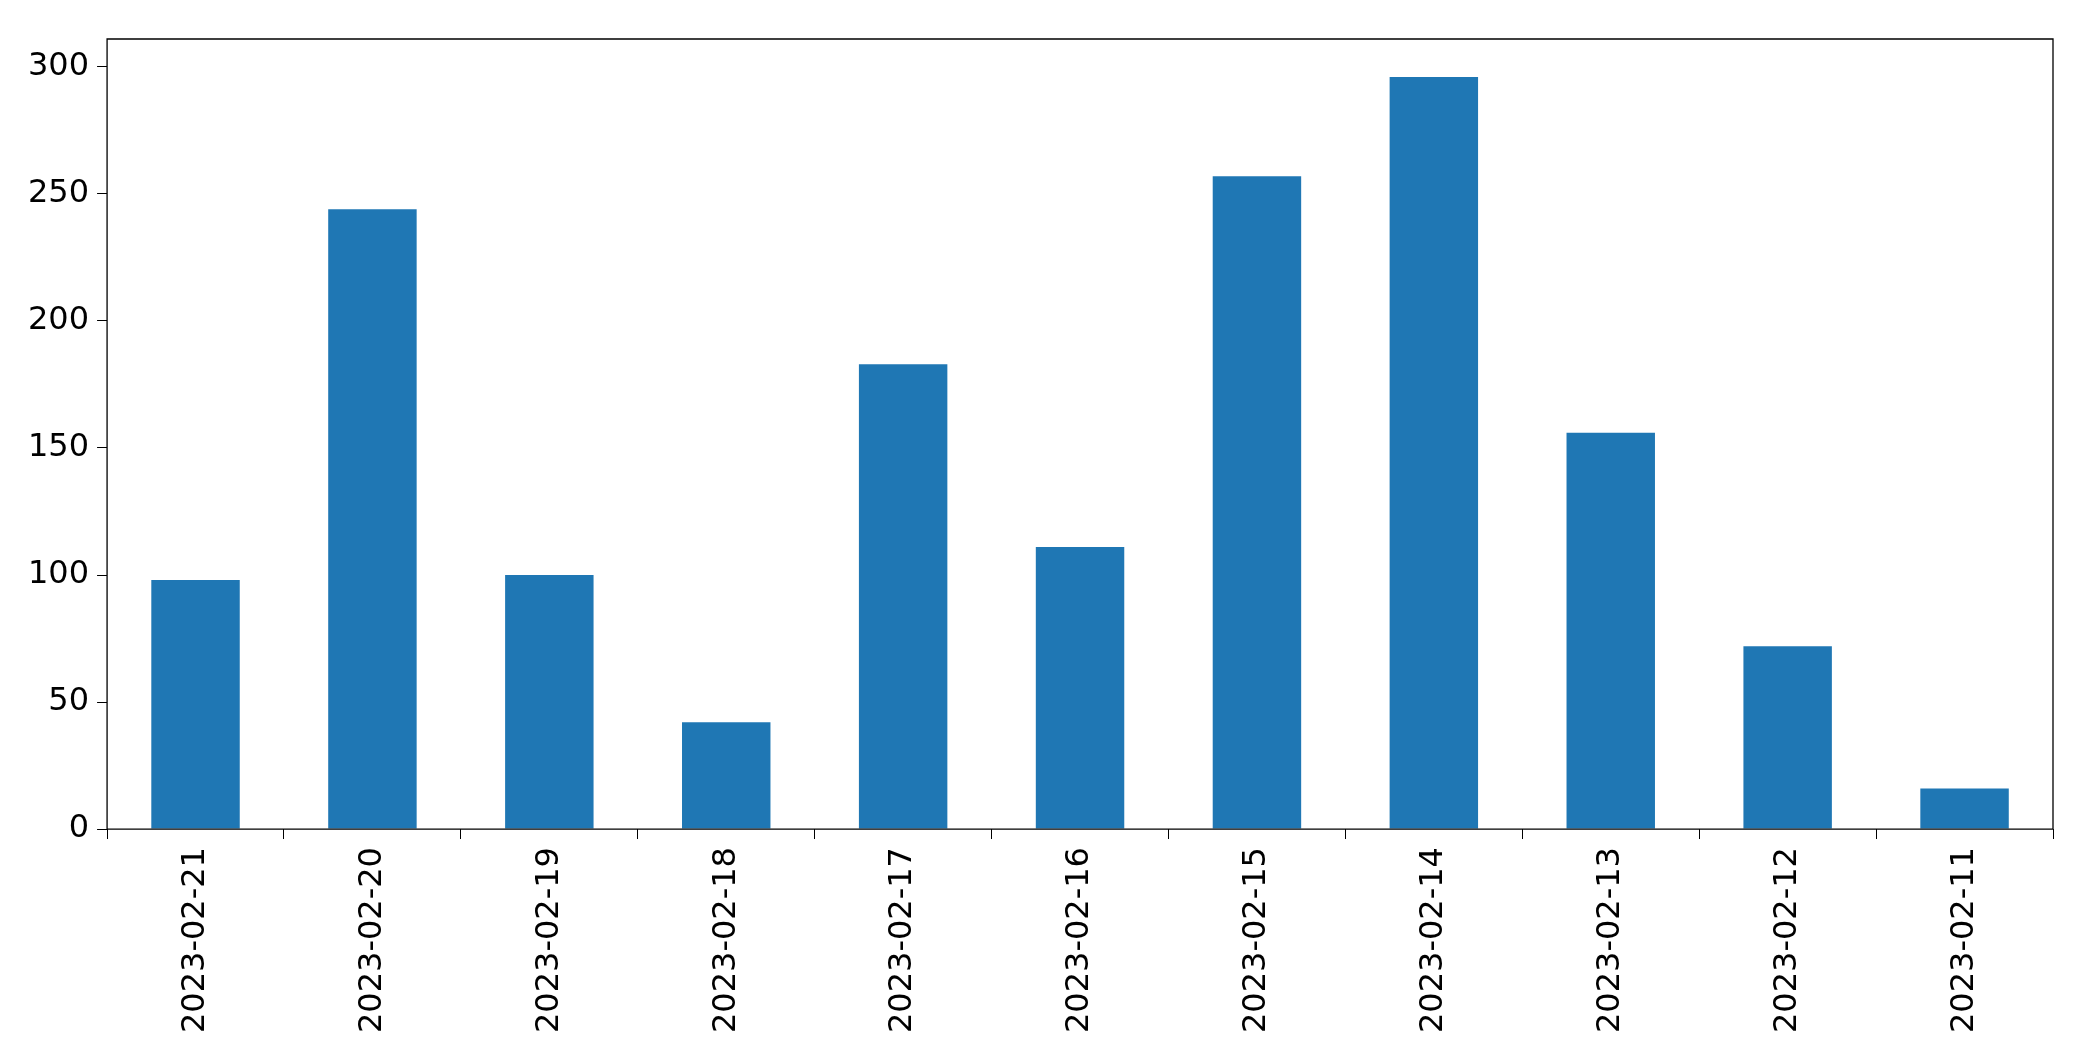 This screenshot has height=1061, width=2093. Describe the element at coordinates (79, 826) in the screenshot. I see `y-tick-label: 0` at that location.